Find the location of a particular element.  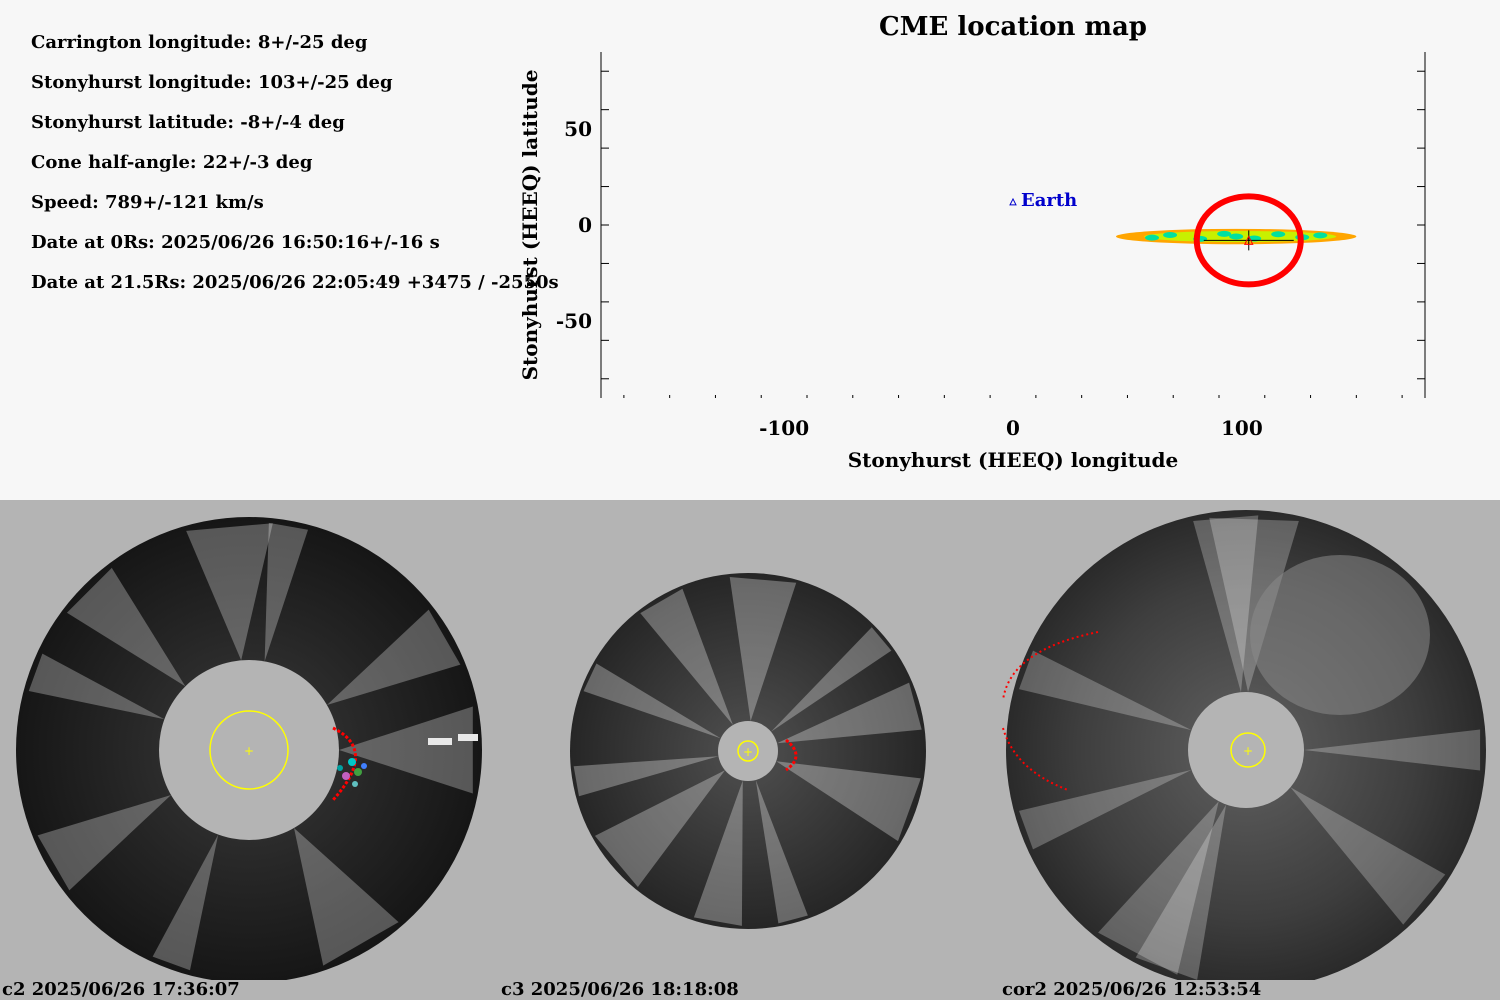

chart-marks: Earth is located at coordinates (1156, 239).